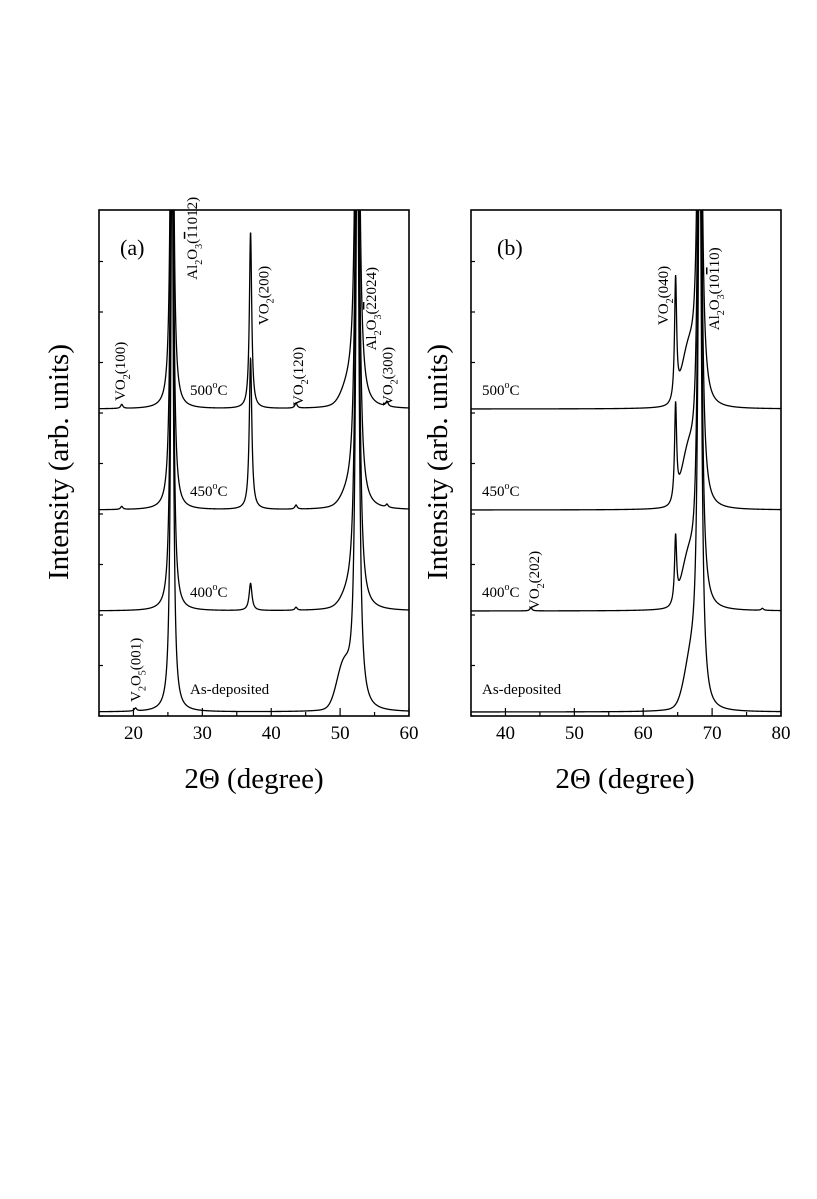  What do you see at coordinates (253, 779) in the screenshot?
I see `x-axis-title-a: 2Θ (degree)` at bounding box center [253, 779].